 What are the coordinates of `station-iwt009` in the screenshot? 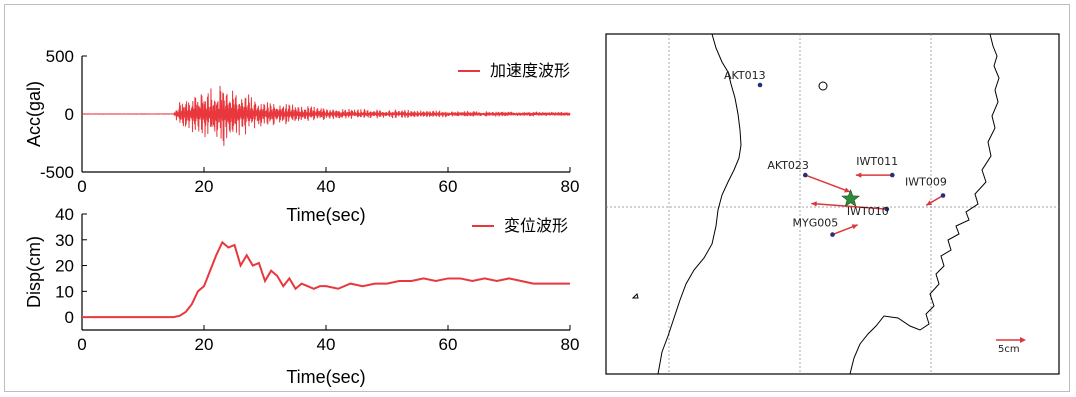 It's located at (943, 195).